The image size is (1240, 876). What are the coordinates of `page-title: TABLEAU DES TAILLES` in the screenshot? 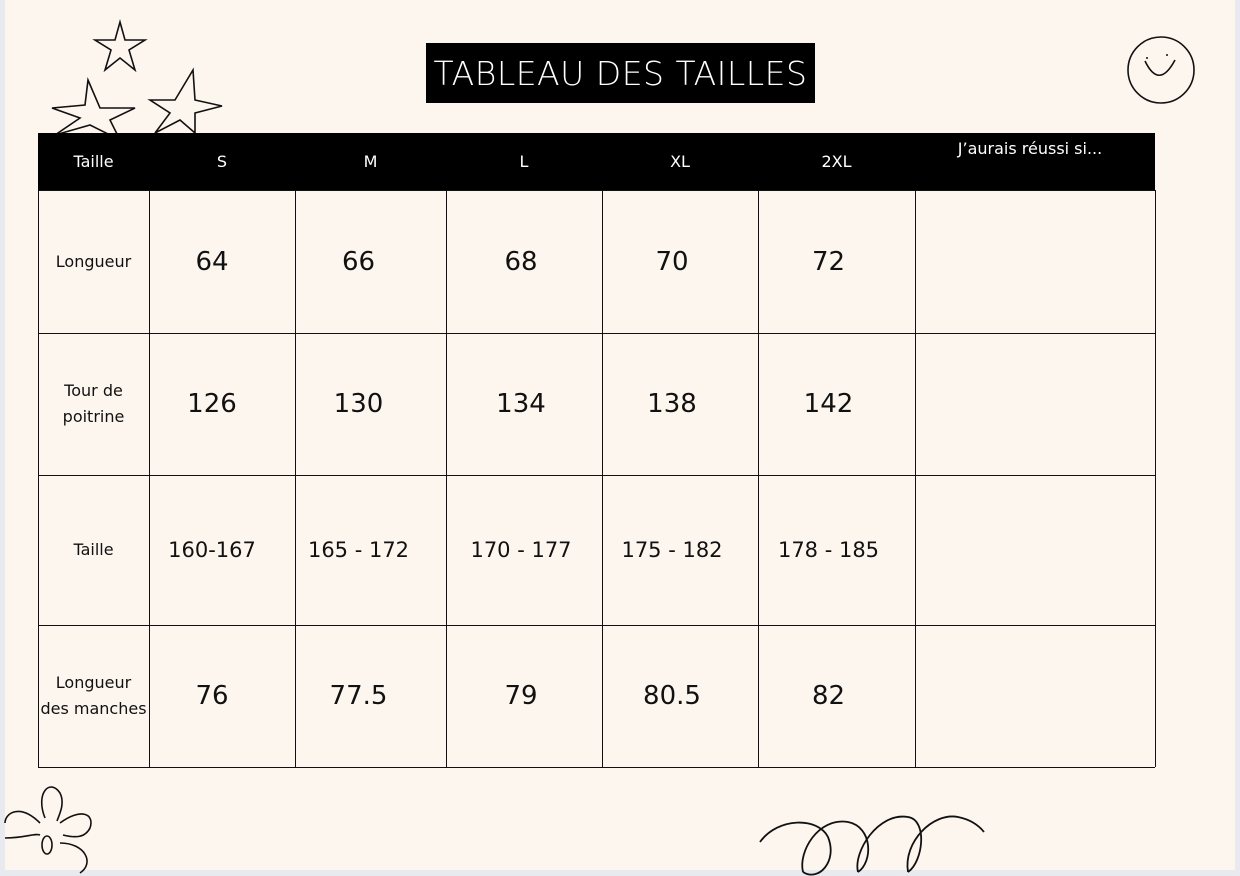 It's located at (620, 73).